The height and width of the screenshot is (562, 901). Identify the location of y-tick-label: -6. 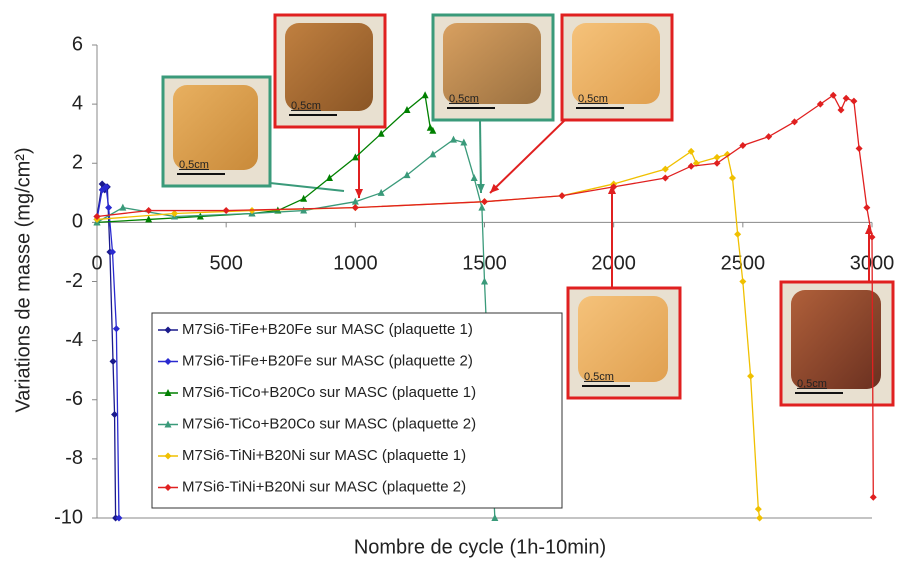
(74, 399).